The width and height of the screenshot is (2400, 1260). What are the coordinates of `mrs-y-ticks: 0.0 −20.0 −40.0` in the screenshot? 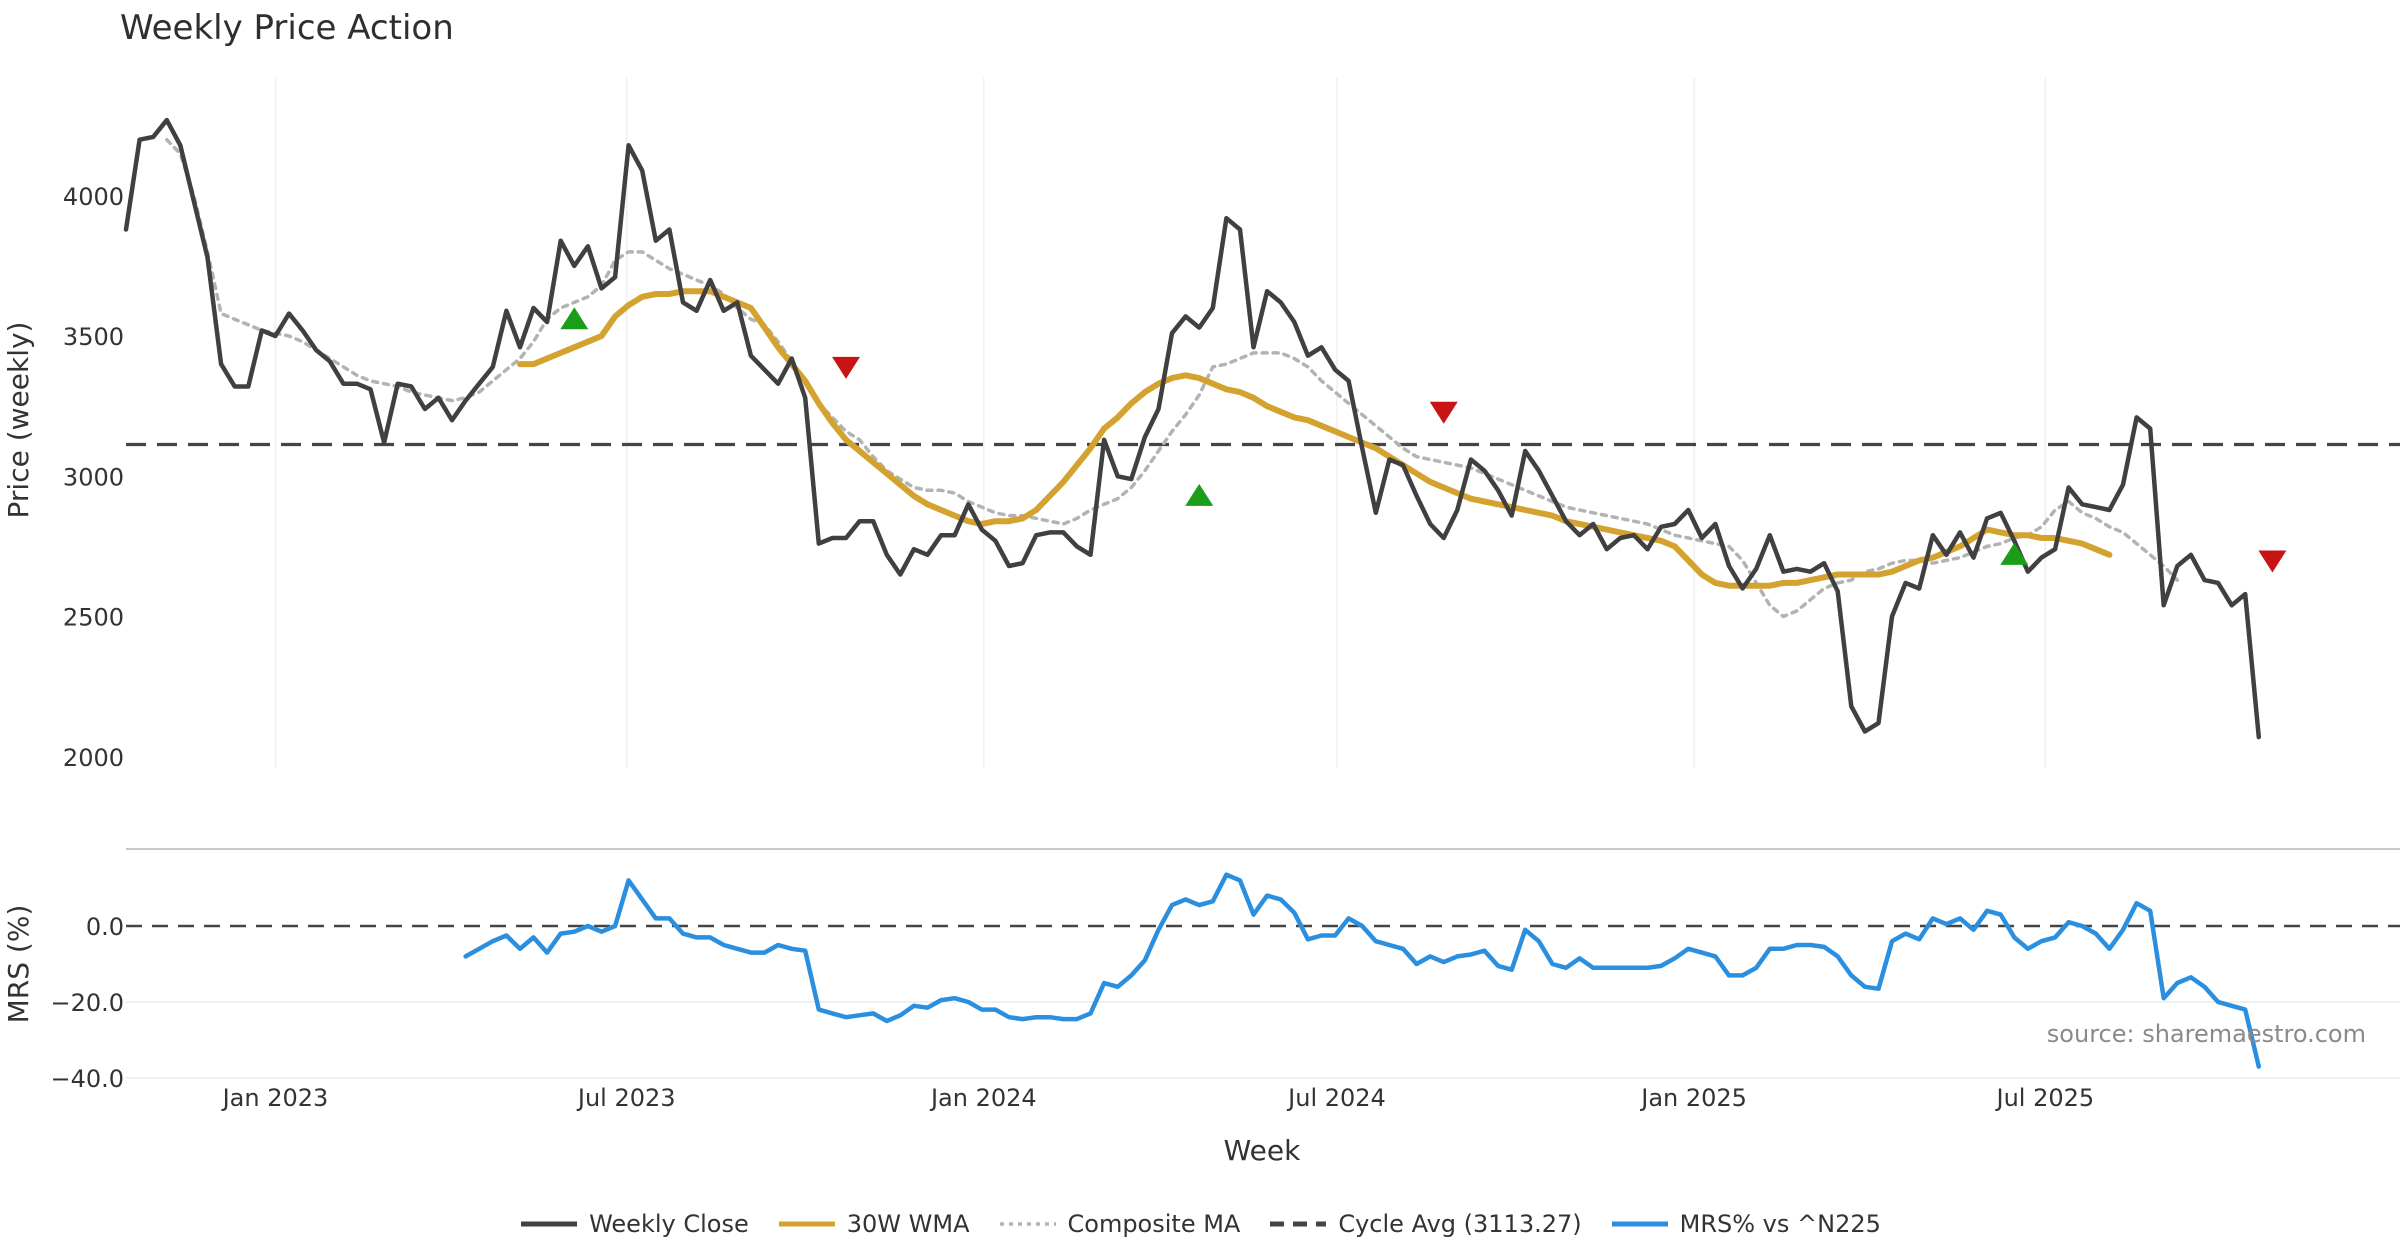 It's located at (87, 1003).